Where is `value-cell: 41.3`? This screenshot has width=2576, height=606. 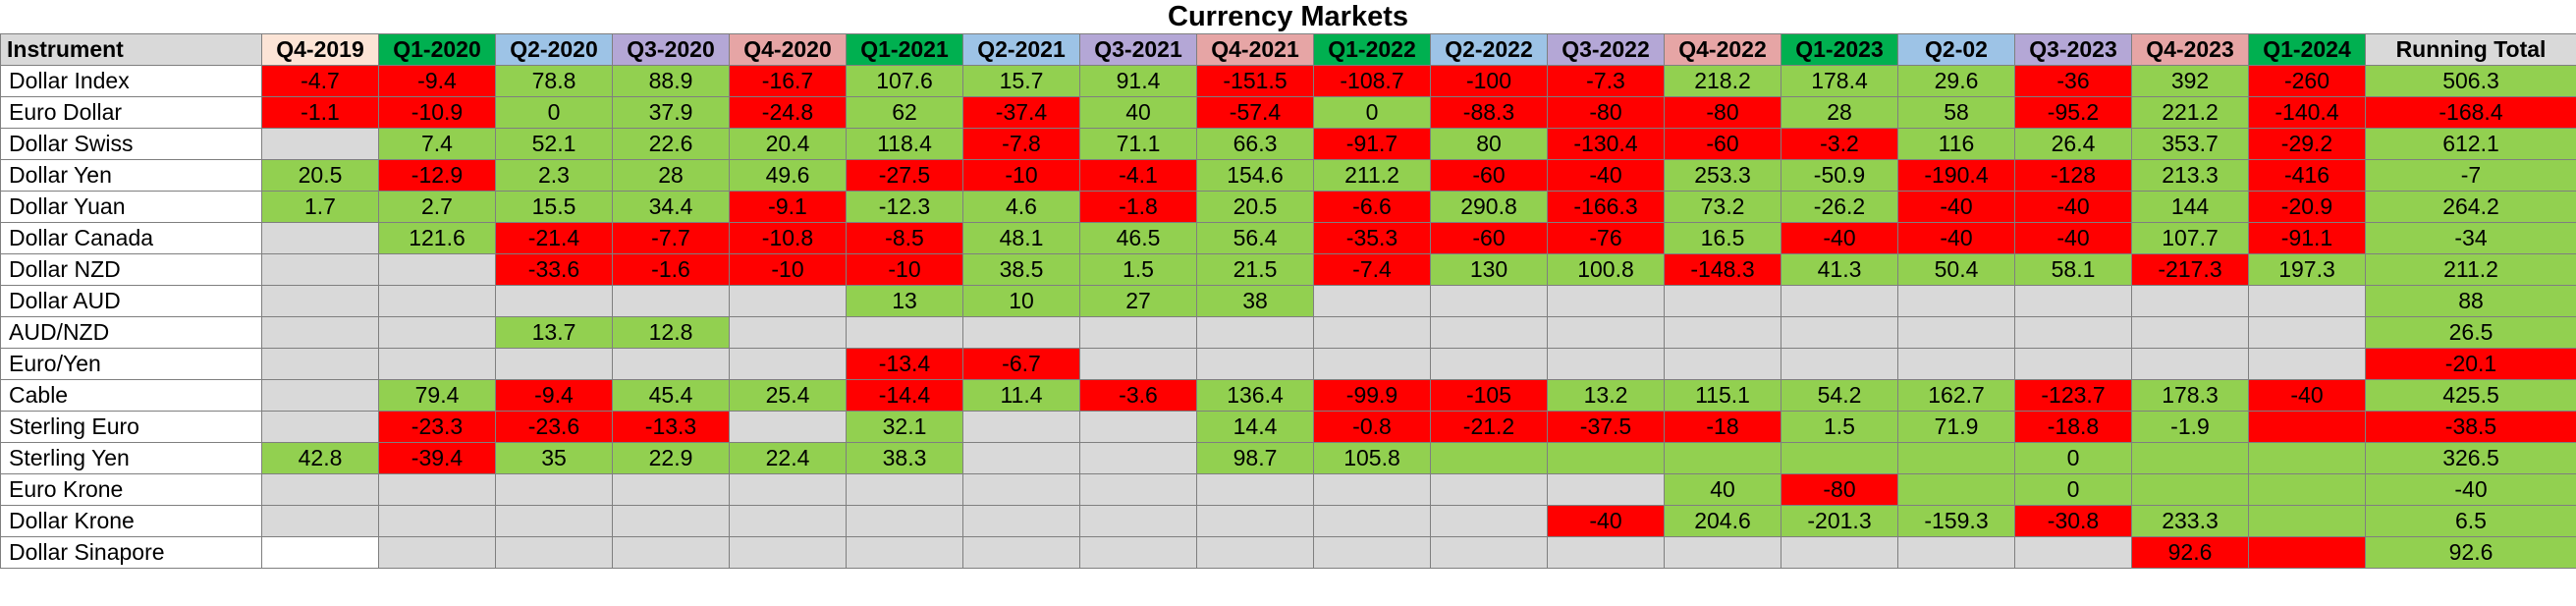 value-cell: 41.3 is located at coordinates (1839, 269).